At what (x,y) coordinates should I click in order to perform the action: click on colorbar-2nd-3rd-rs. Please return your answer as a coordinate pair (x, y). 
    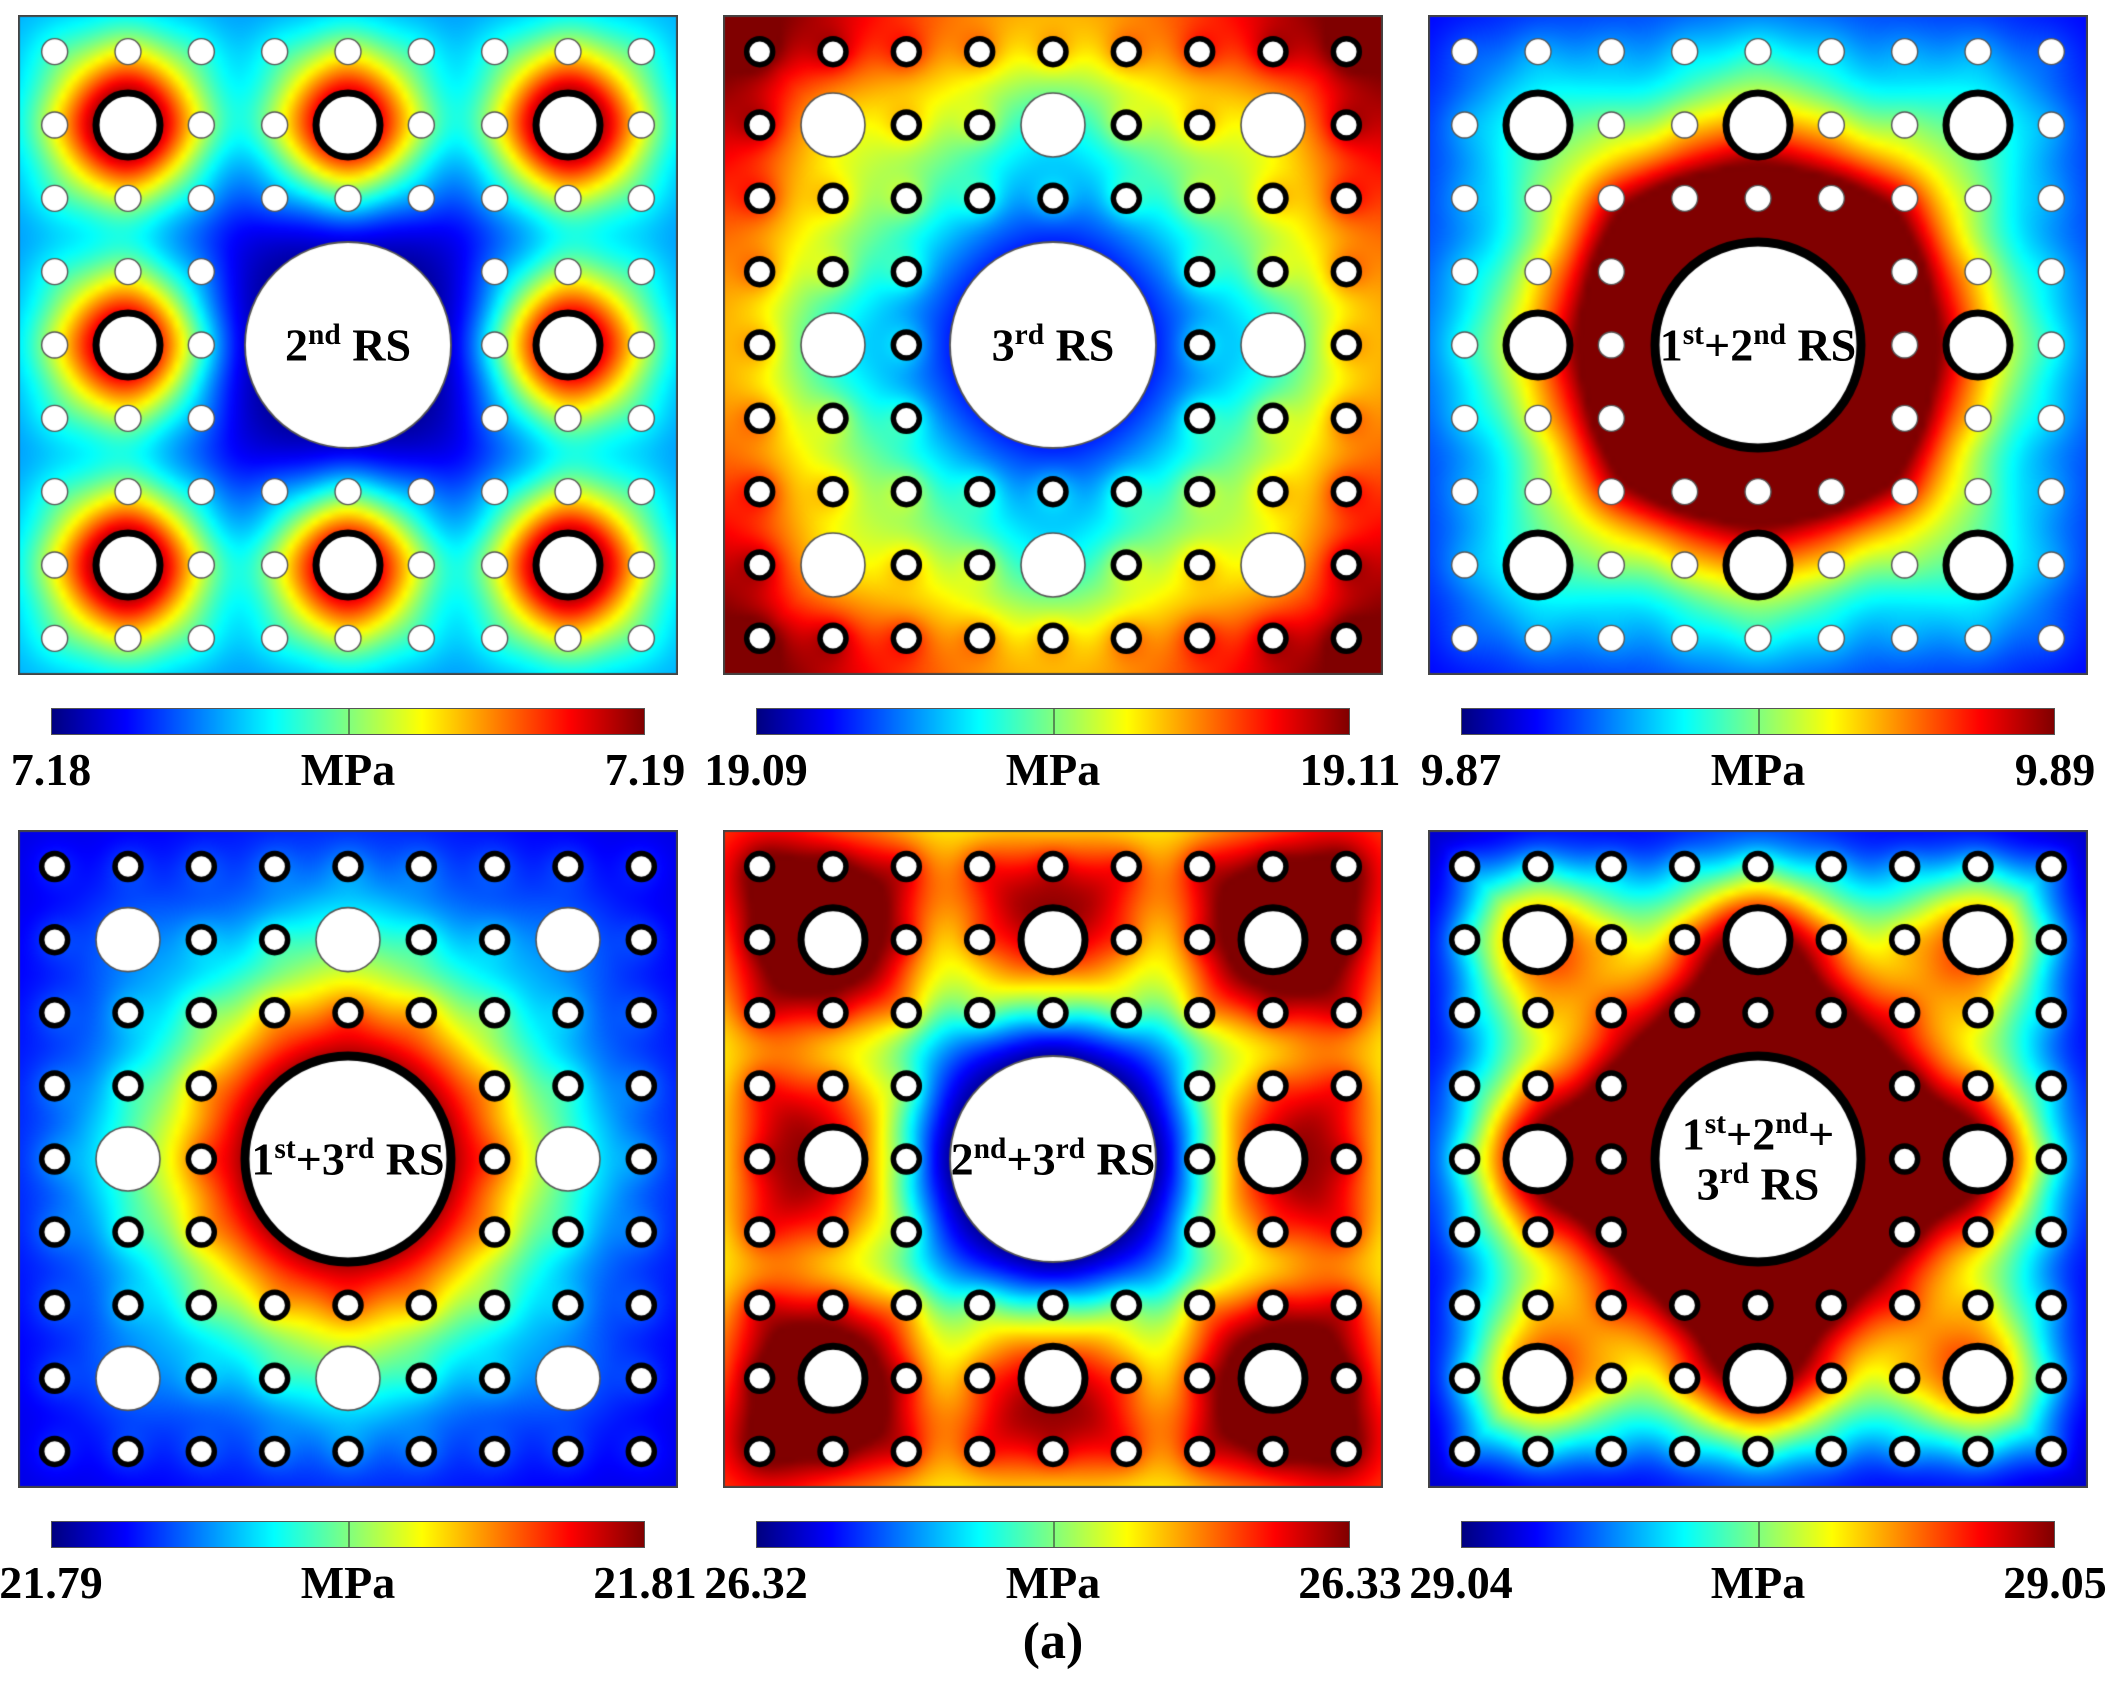
    Looking at the image, I should click on (1053, 1534).